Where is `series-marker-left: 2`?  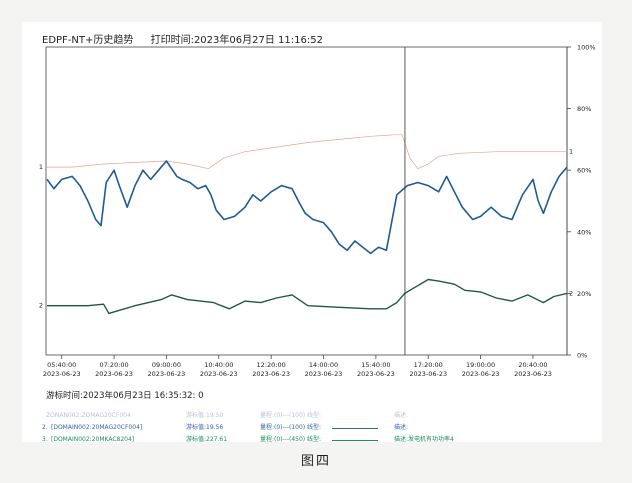
series-marker-left: 2 is located at coordinates (41, 306).